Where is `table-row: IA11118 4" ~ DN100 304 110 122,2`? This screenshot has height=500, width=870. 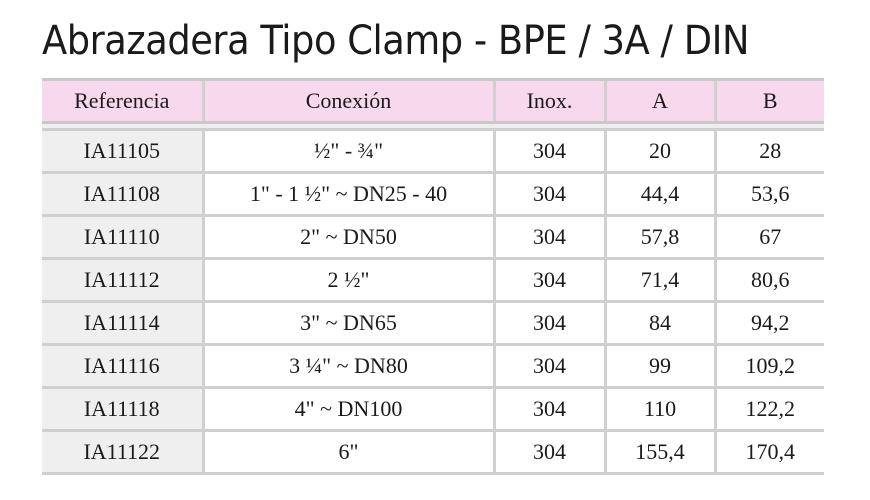
table-row: IA11118 4" ~ DN100 304 110 122,2 is located at coordinates (433, 408).